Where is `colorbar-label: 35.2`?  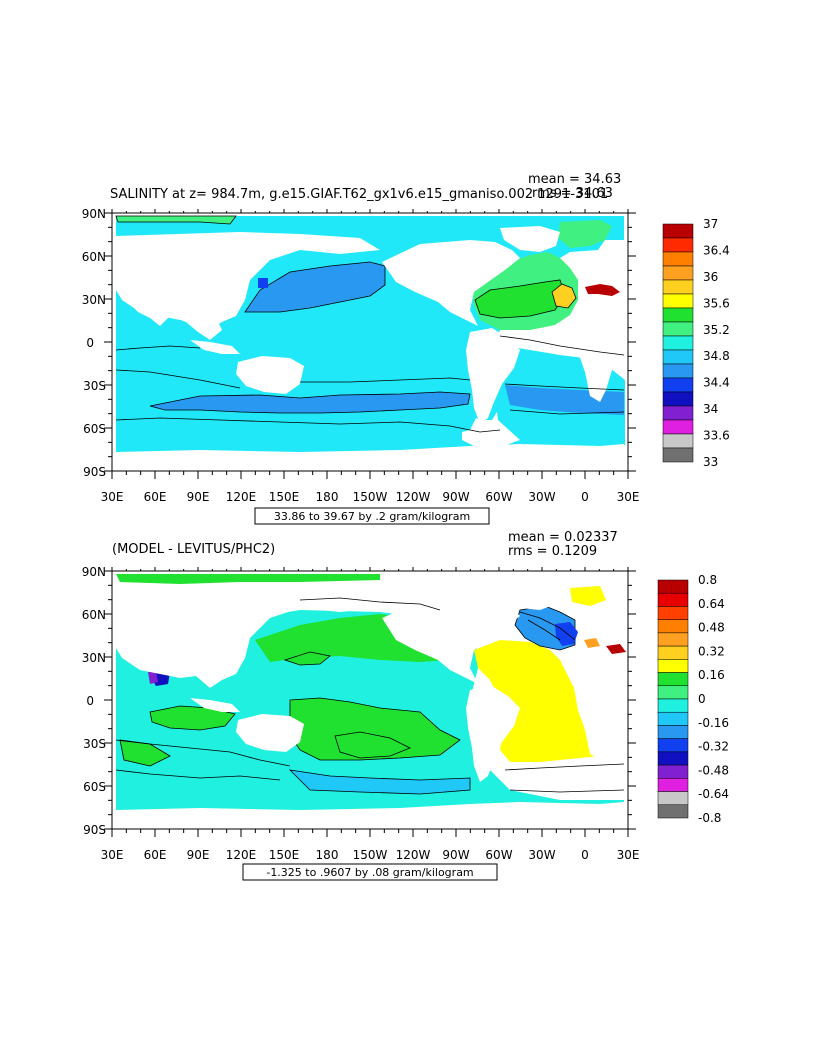
colorbar-label: 35.2 is located at coordinates (716, 330).